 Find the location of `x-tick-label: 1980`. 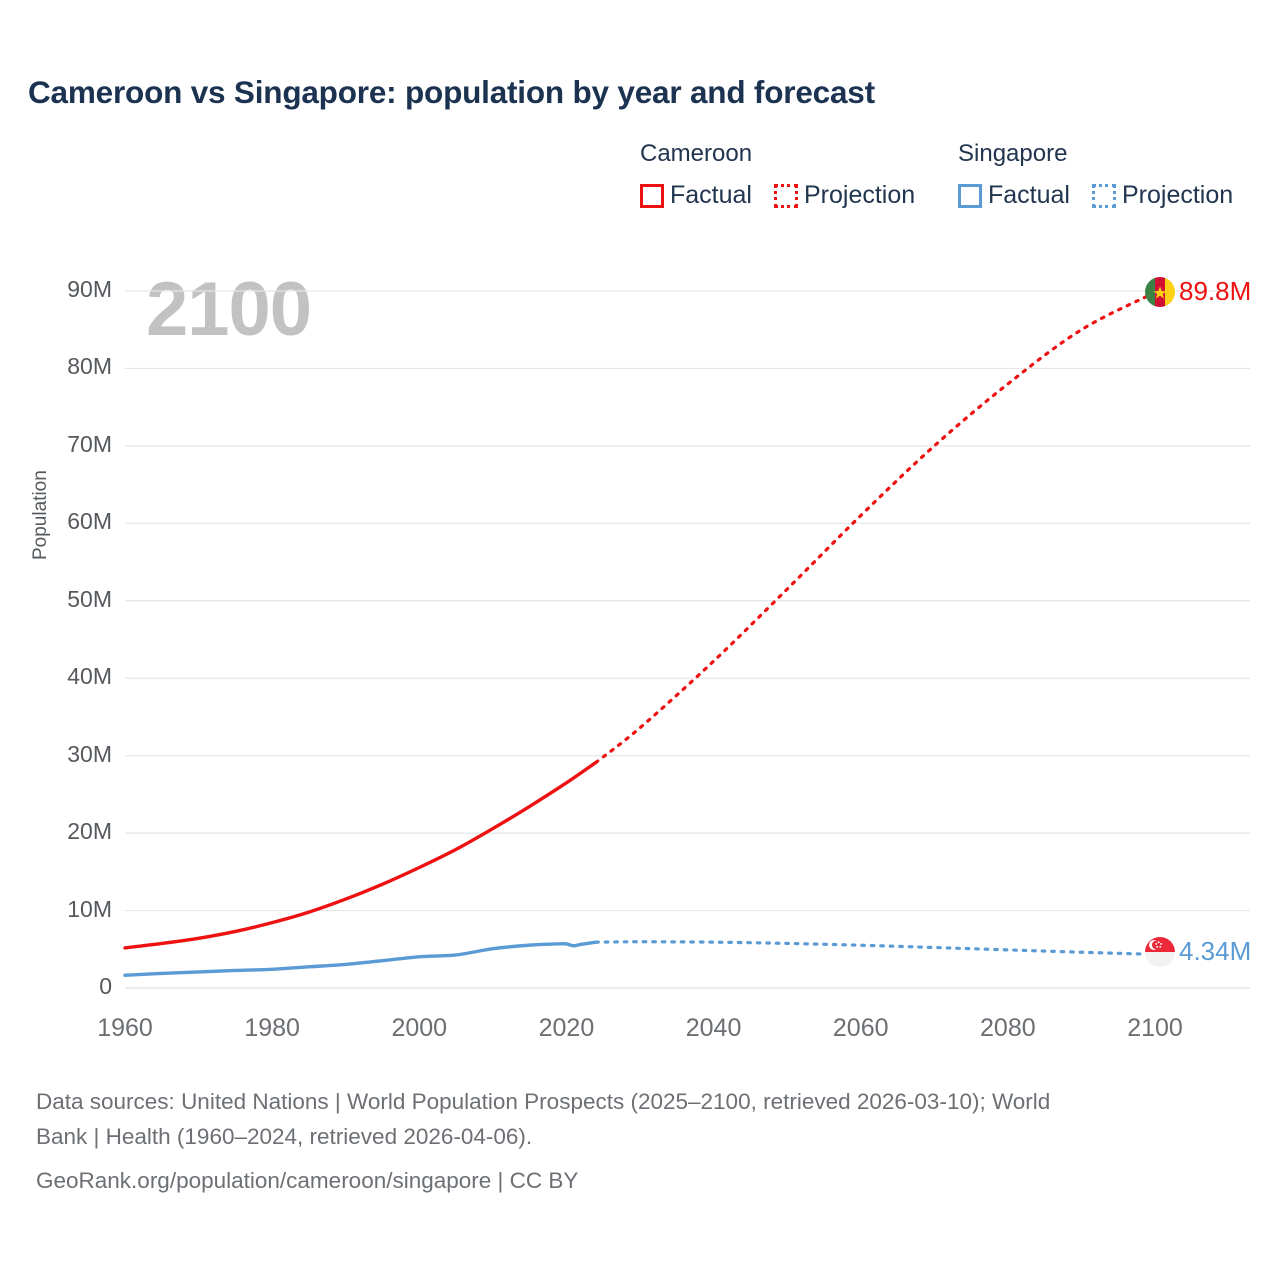

x-tick-label: 1980 is located at coordinates (272, 1028).